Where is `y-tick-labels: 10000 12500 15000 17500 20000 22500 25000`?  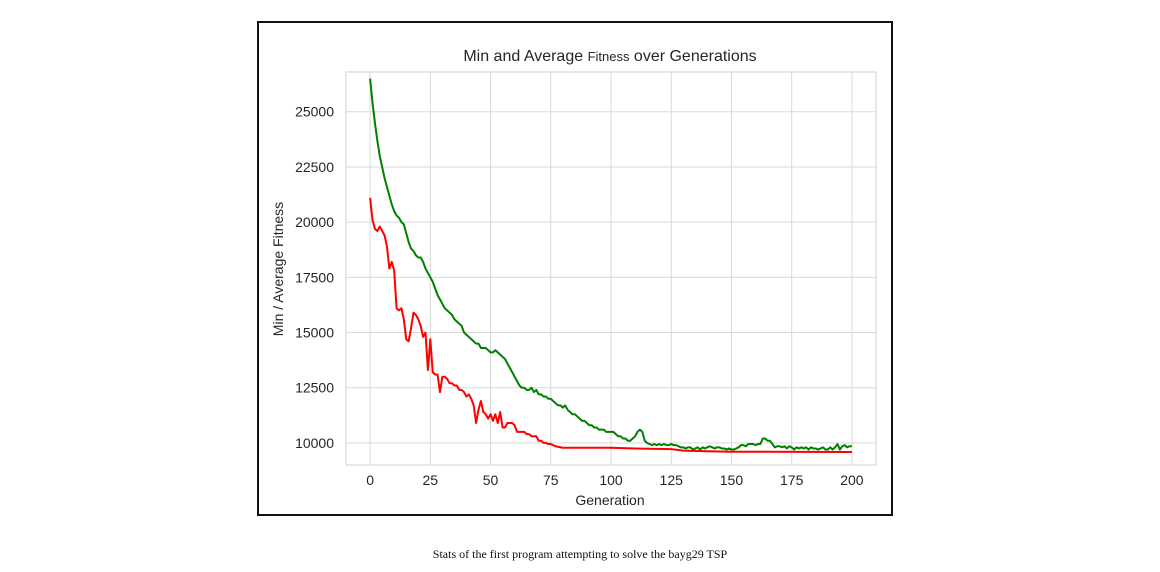
y-tick-labels: 10000 12500 15000 17500 20000 22500 25000 is located at coordinates (314, 277).